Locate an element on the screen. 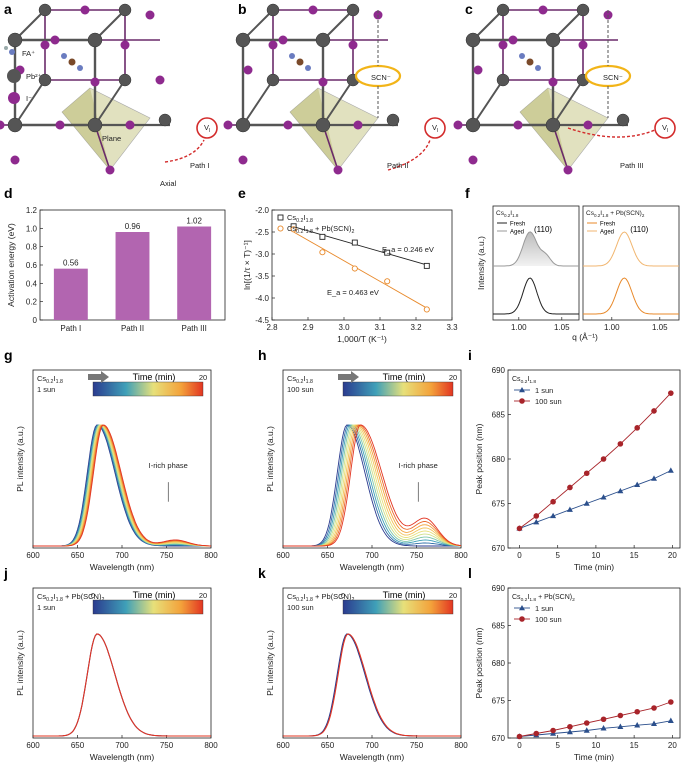 The height and width of the screenshot is (765, 685). aged-curve-fill is located at coordinates (536, 248).